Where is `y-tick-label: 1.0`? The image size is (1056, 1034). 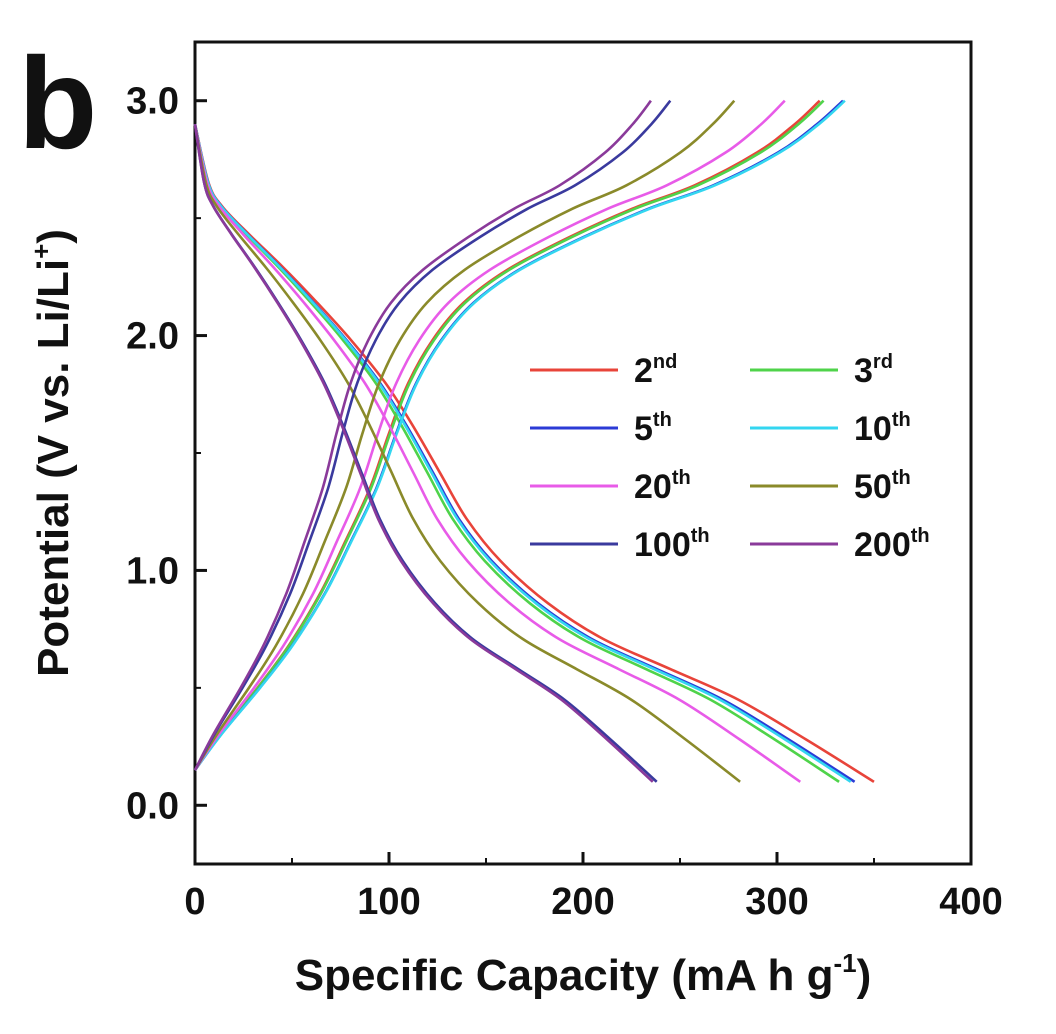 y-tick-label: 1.0 is located at coordinates (152, 571).